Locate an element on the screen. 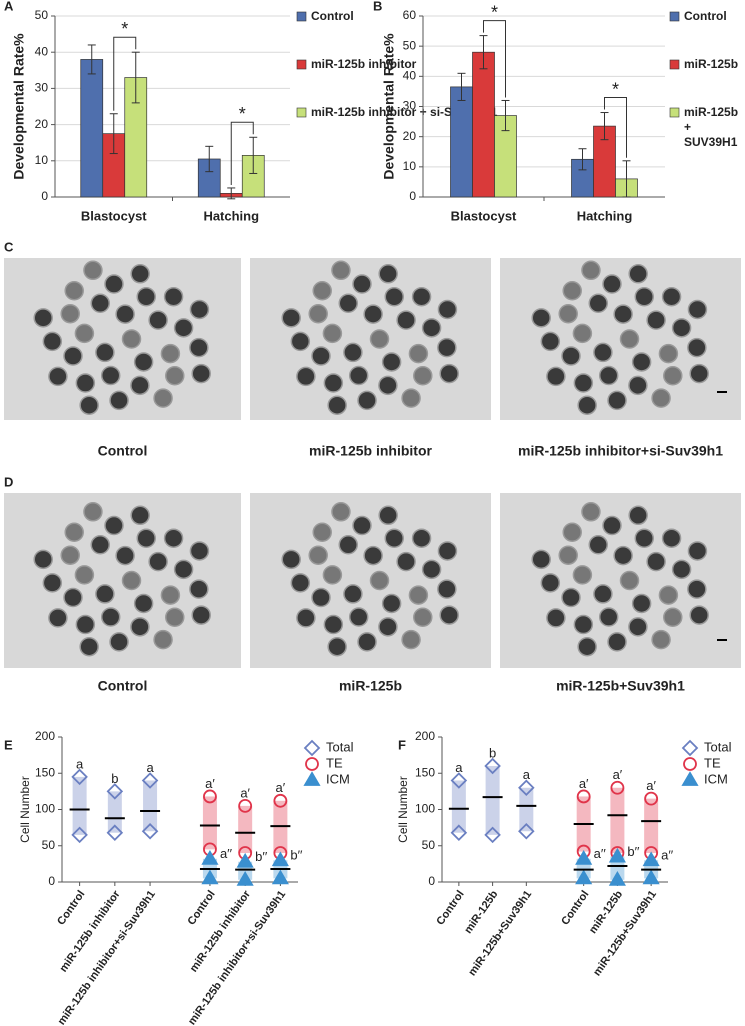 The image size is (745, 1026). x-tick-label: miR-125b is located at coordinates (481, 912).